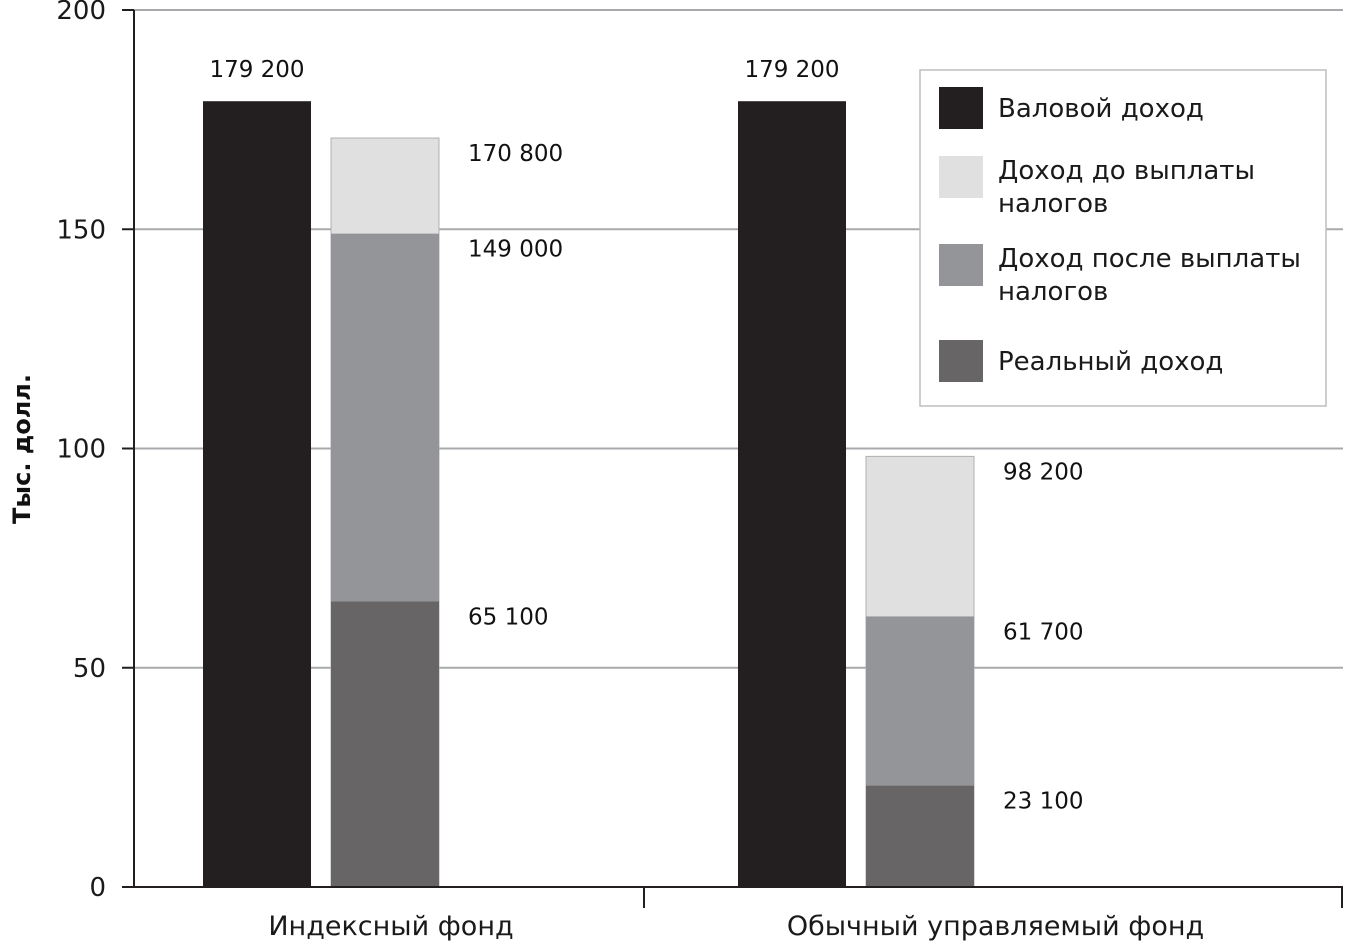 This screenshot has height=946, width=1347. Describe the element at coordinates (736, 926) in the screenshot. I see `category-labels: Индексный фонд Обычный управляемый фонд` at that location.